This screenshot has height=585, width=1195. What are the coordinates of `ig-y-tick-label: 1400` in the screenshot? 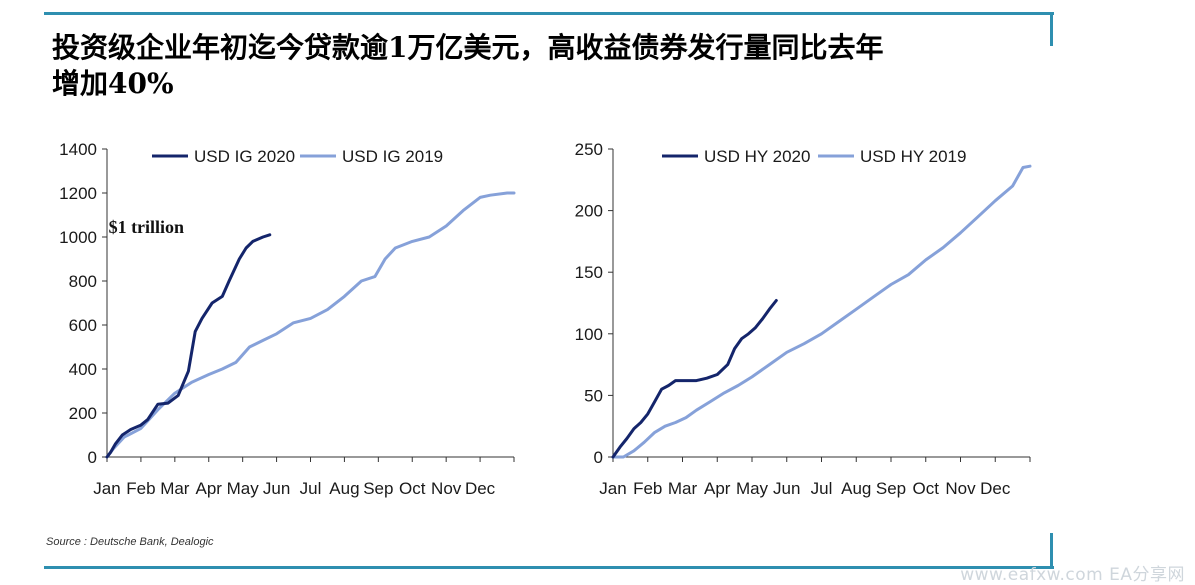 It's located at (78, 149).